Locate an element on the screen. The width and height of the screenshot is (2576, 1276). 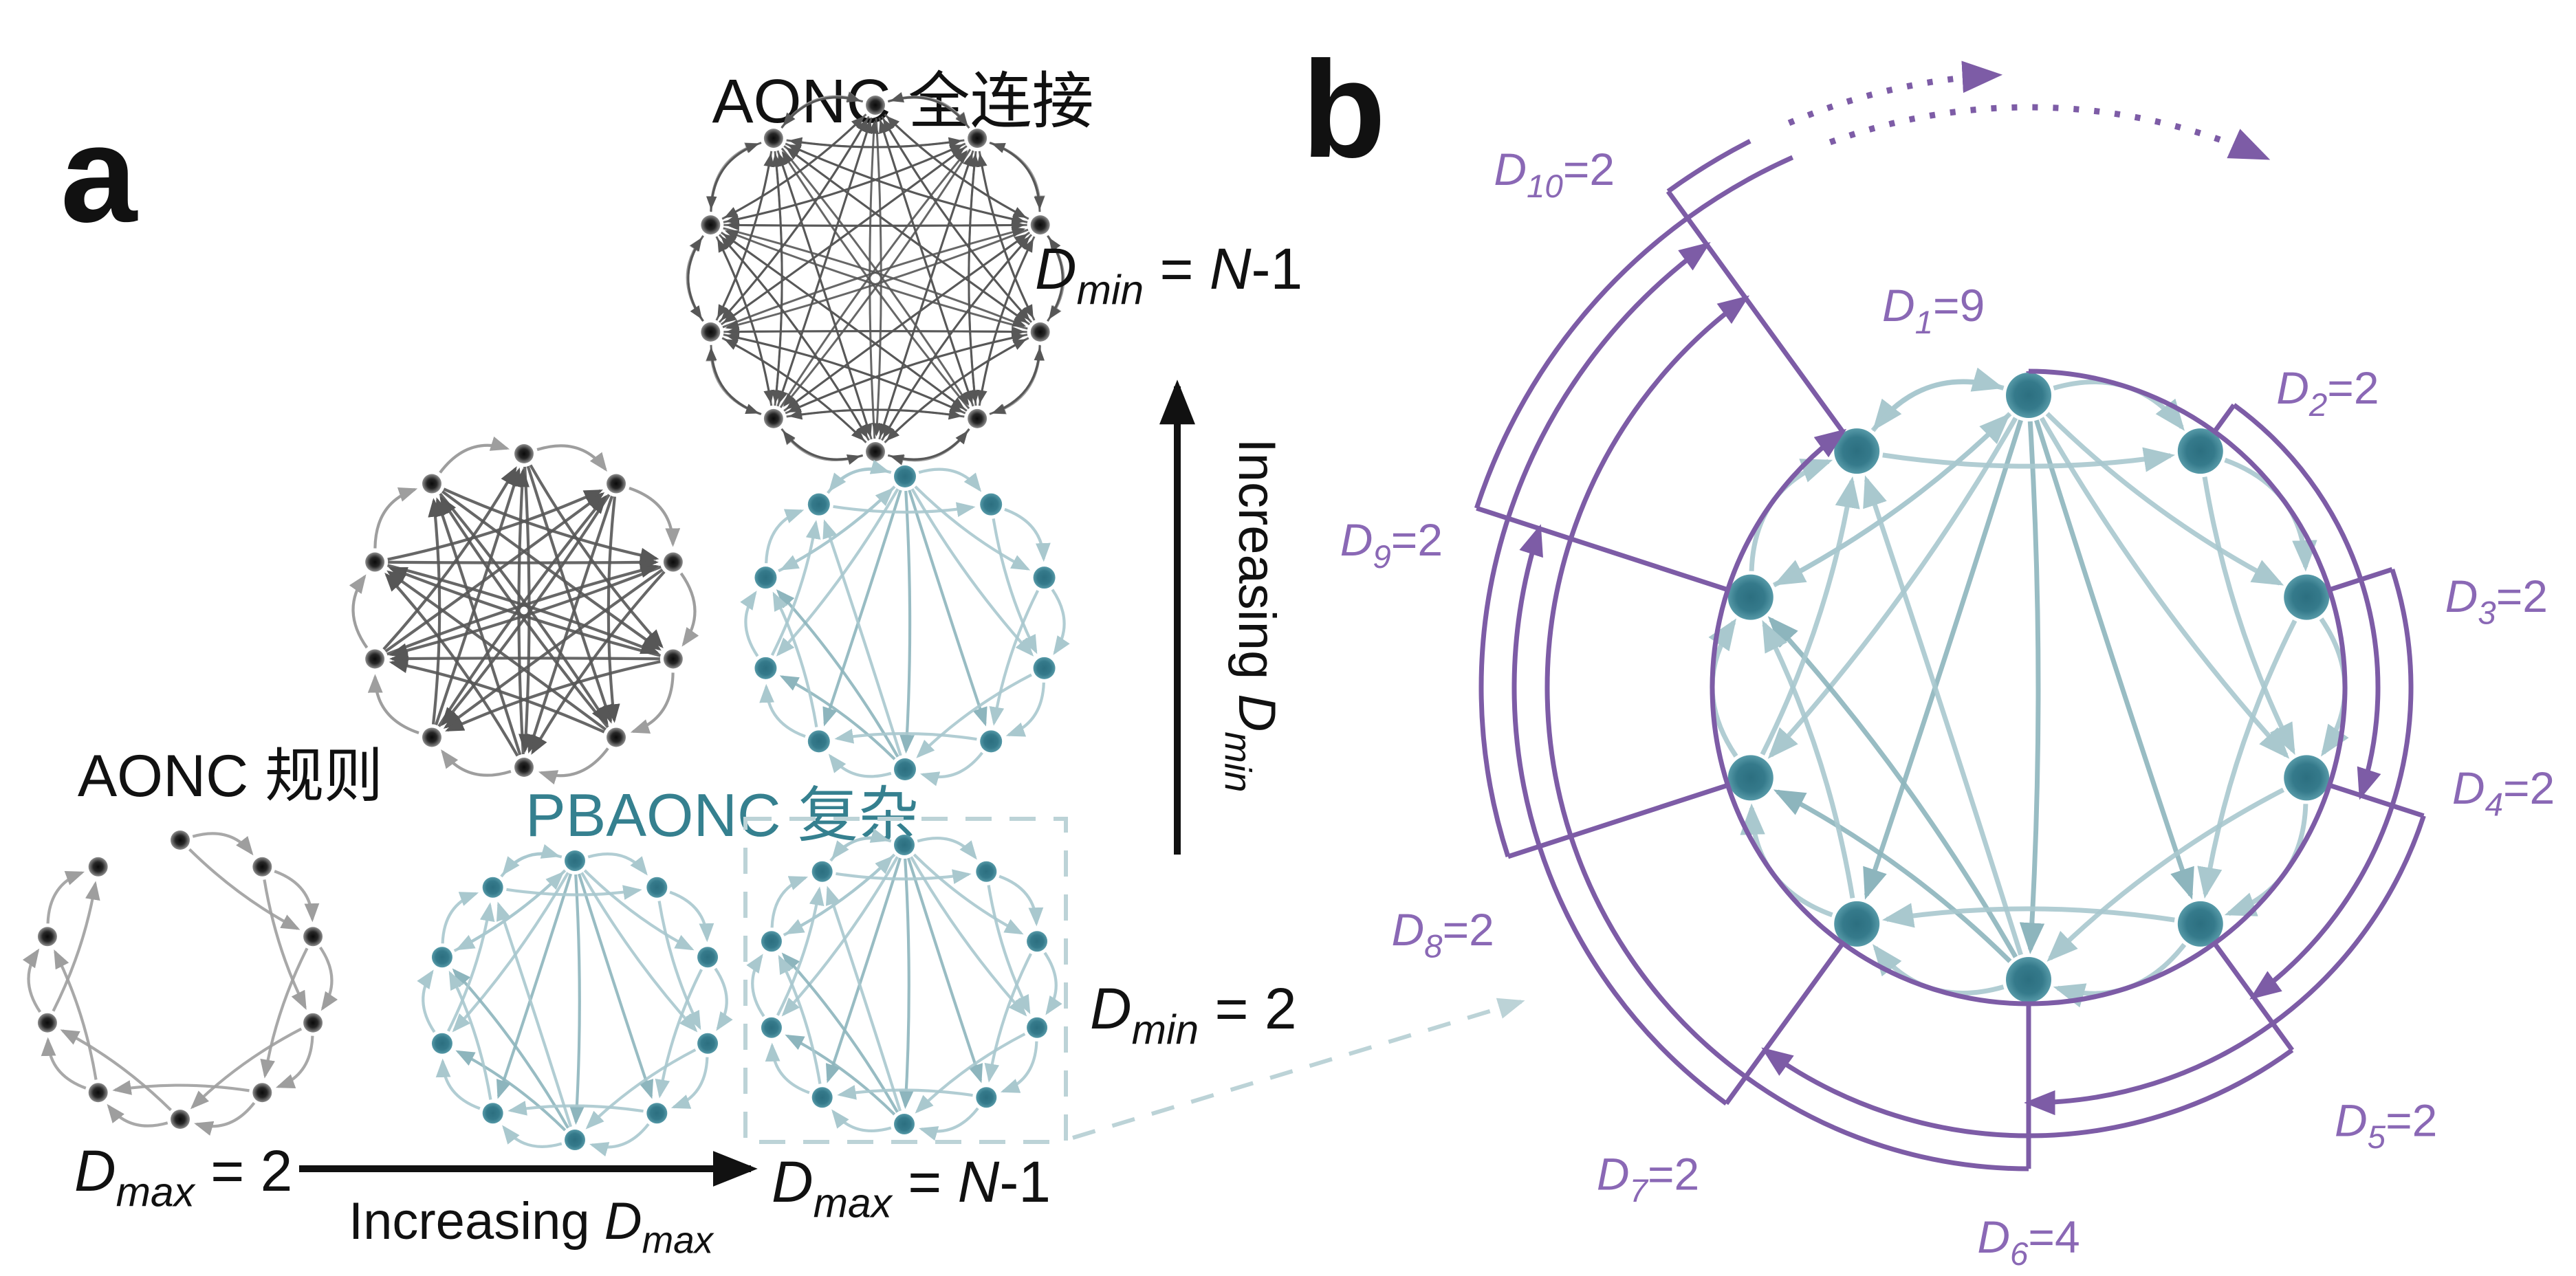
network-pbaonc-large is located at coordinates (2028, 687).